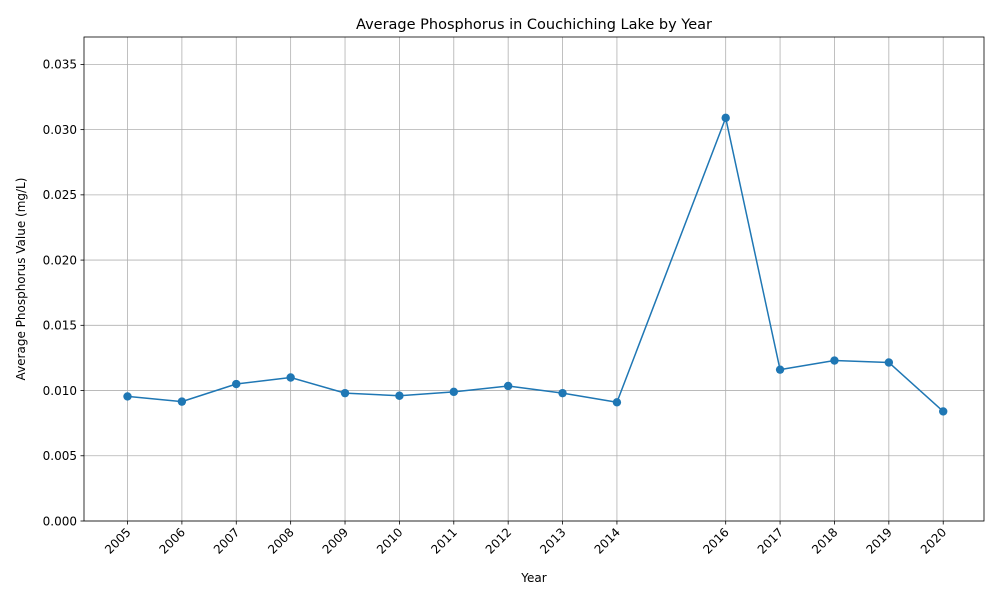  I want to click on y-tick-label: 0.030, so click(60, 130).